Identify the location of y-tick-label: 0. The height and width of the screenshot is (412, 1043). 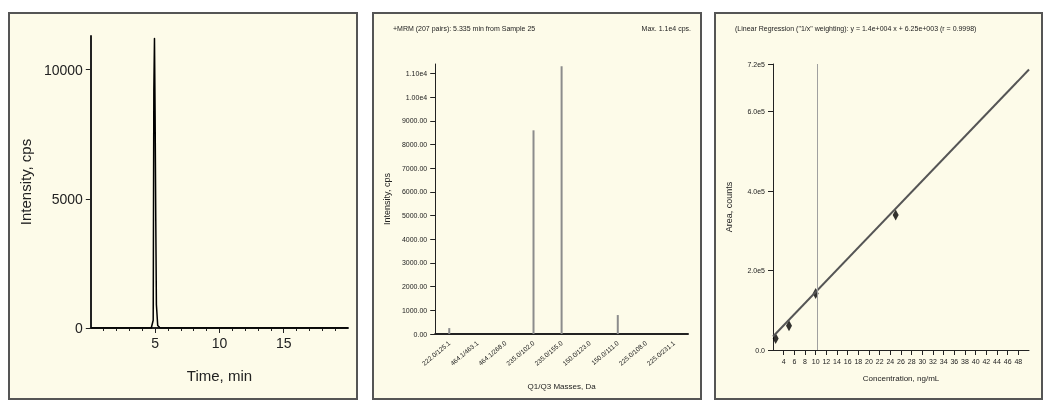
(79, 328).